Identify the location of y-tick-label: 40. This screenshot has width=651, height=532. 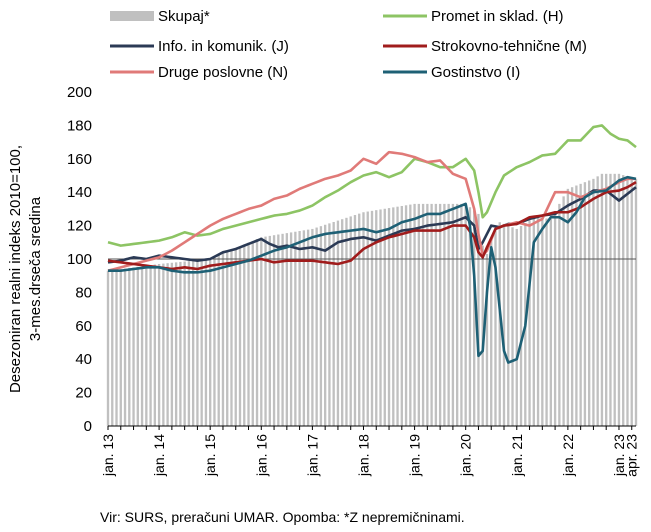
(83, 359).